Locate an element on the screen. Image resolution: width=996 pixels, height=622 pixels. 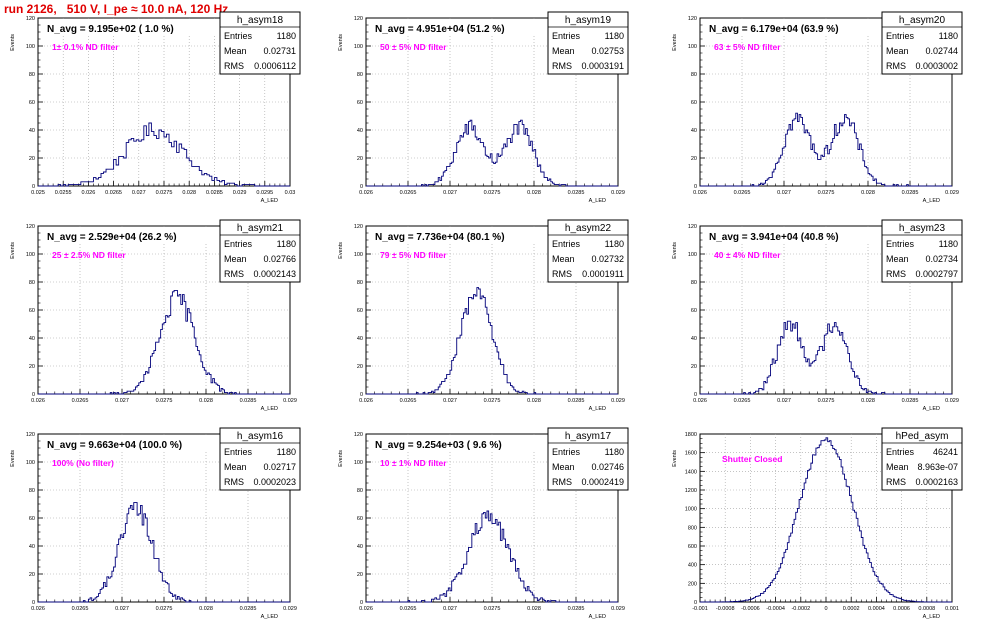
stats-value-rms: 0.0002023 is located at coordinates (274, 482).